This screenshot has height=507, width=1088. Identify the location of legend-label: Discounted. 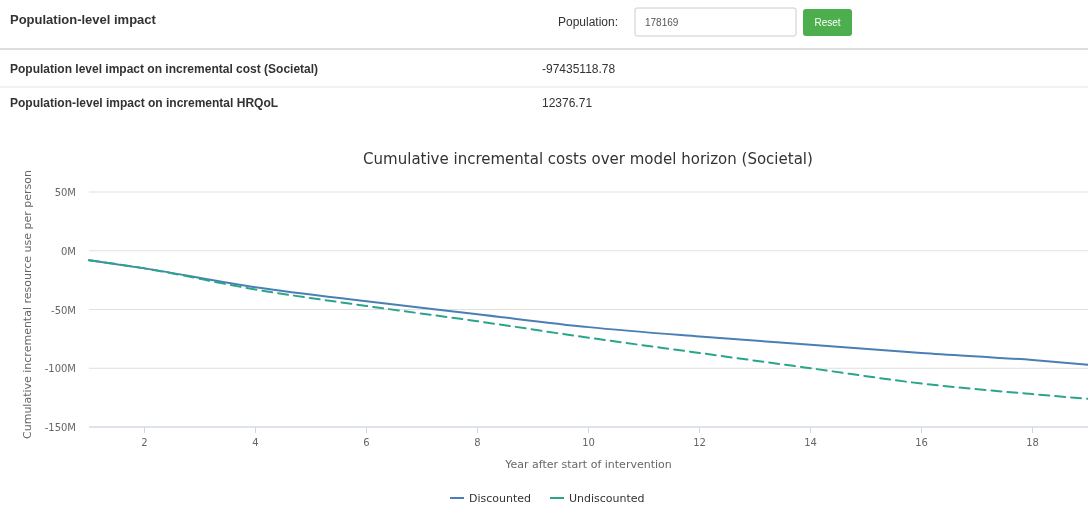
(500, 498).